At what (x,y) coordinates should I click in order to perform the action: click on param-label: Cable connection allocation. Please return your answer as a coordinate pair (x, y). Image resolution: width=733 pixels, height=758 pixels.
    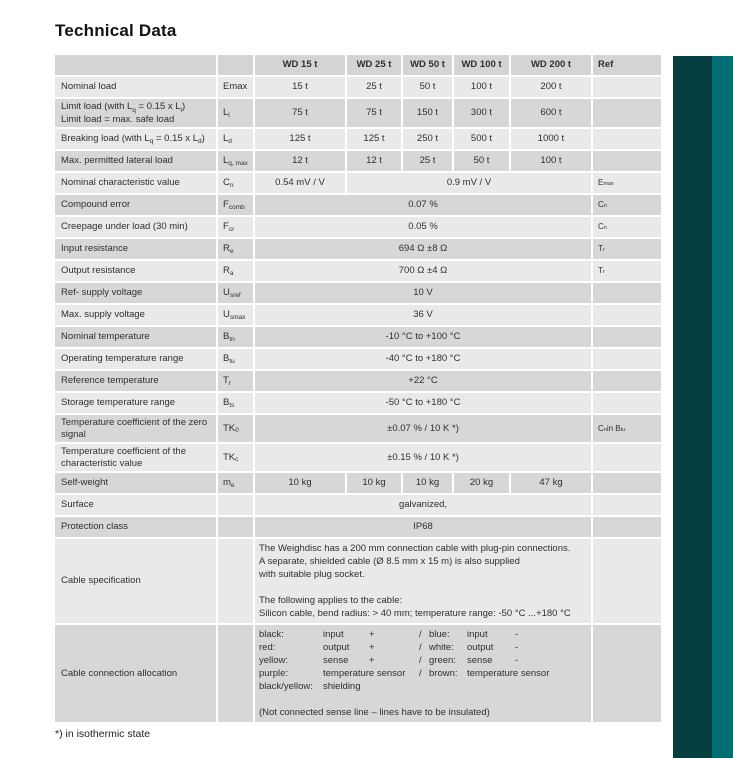
    Looking at the image, I should click on (135, 673).